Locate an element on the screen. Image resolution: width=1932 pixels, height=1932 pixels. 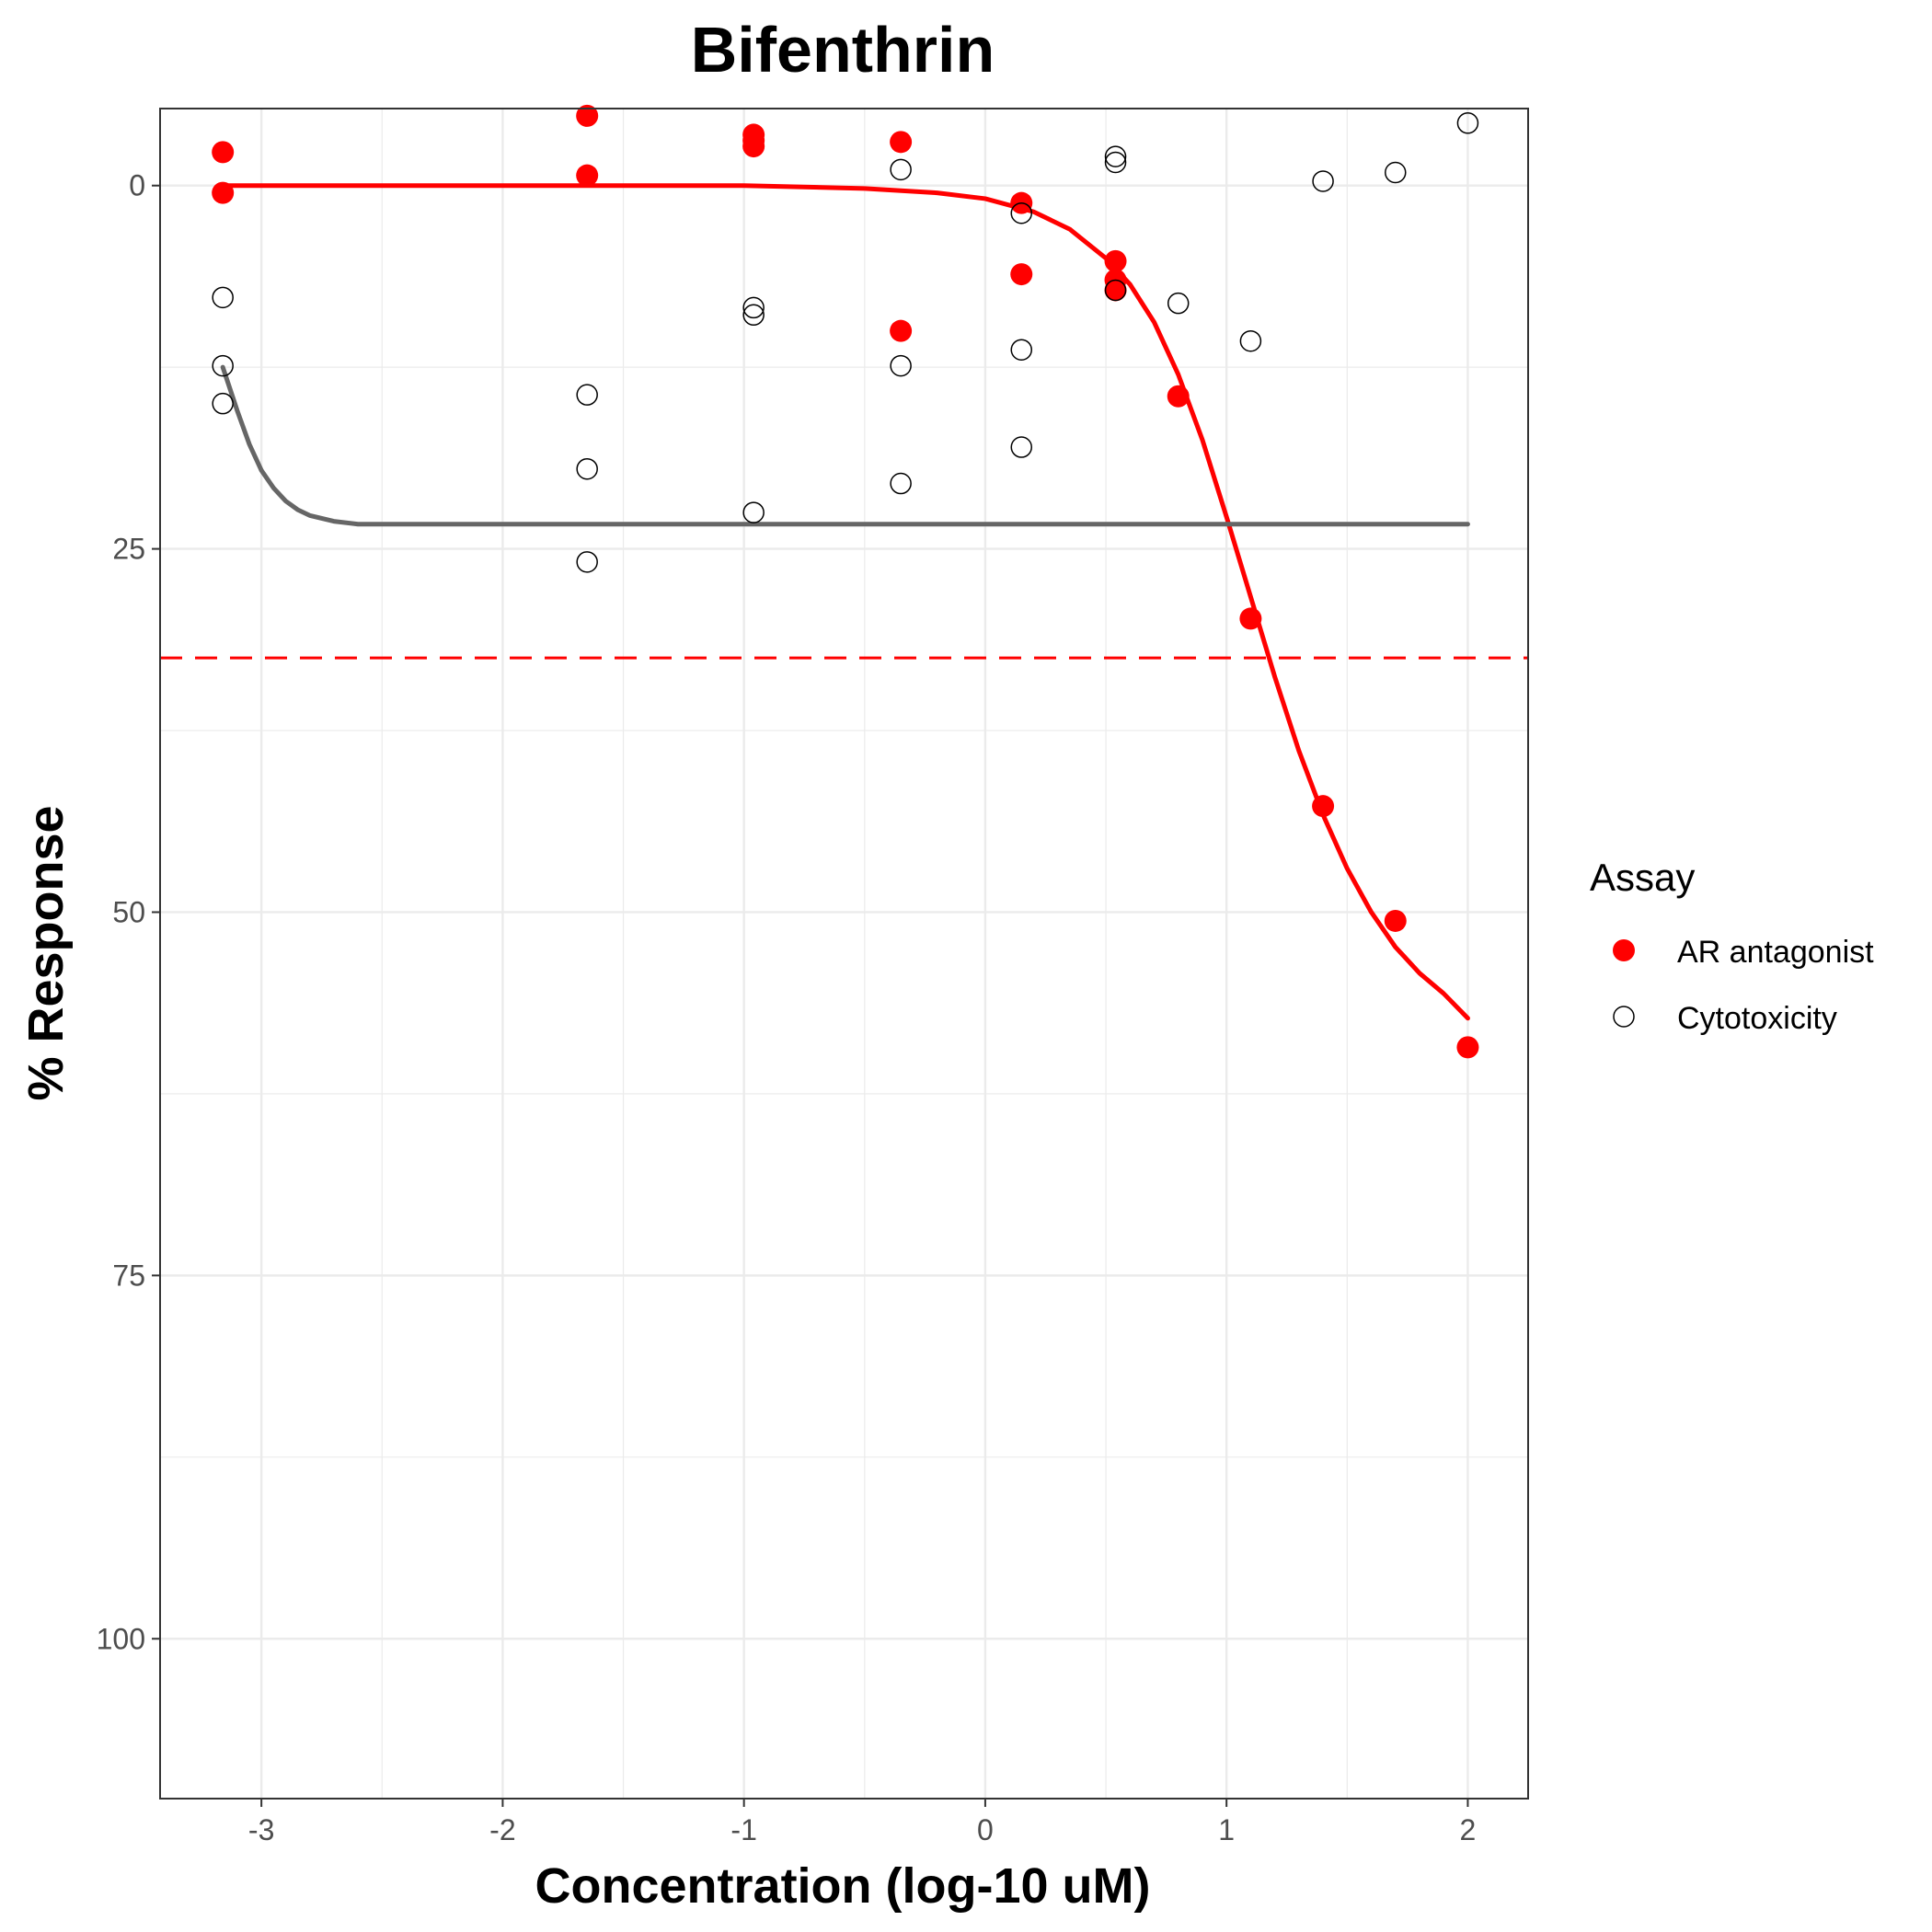
legend-title: Assay is located at coordinates (1642, 877).